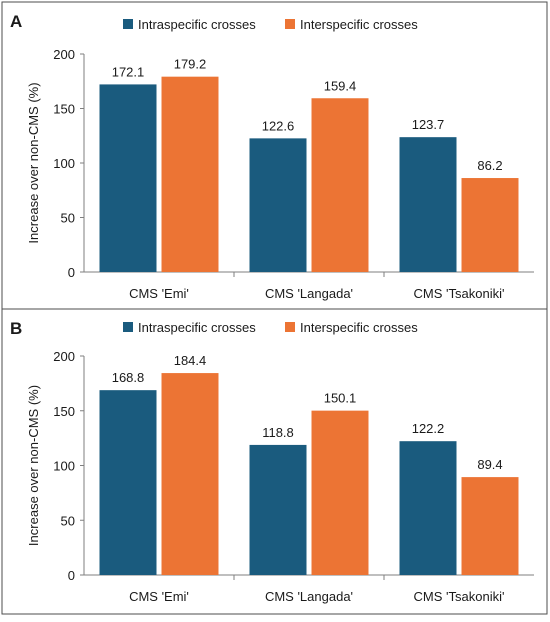  I want to click on data-label: 89.4, so click(489, 464).